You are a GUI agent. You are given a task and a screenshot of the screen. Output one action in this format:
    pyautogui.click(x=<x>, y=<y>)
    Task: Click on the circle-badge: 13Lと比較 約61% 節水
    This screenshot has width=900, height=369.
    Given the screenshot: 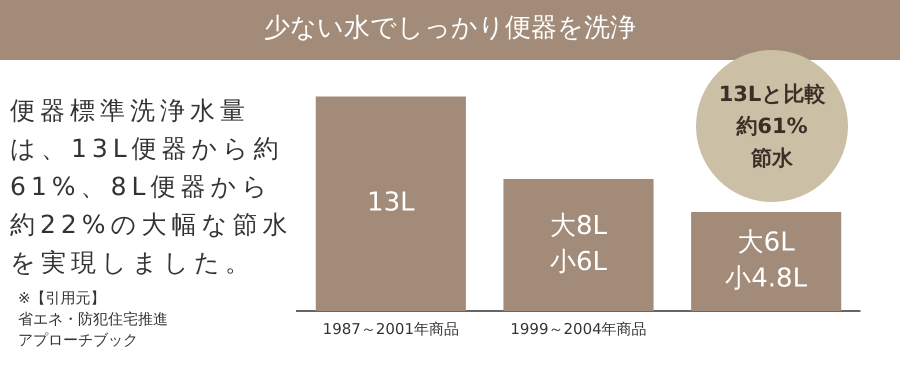 What is the action you would take?
    pyautogui.click(x=772, y=126)
    